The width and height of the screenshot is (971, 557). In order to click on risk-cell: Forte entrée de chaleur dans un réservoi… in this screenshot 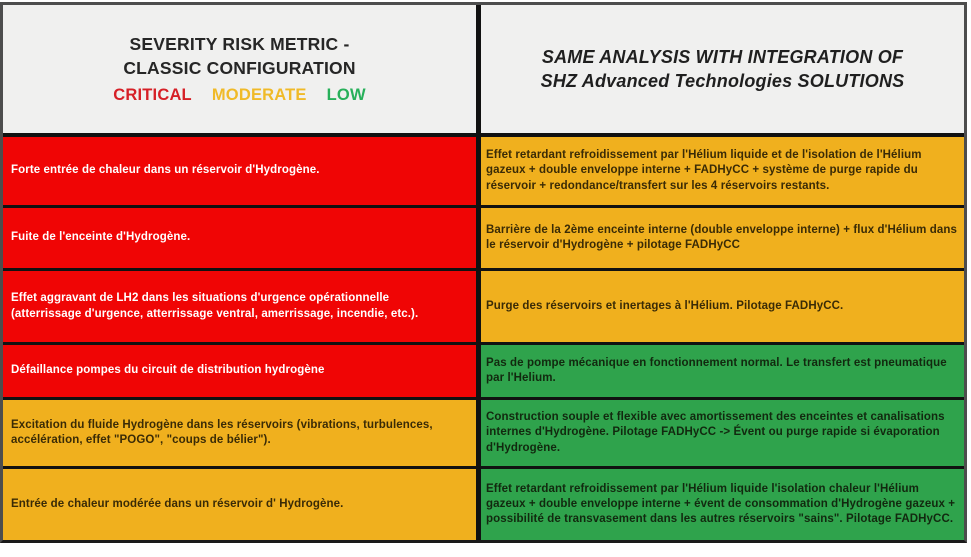, I will do `click(242, 171)`.